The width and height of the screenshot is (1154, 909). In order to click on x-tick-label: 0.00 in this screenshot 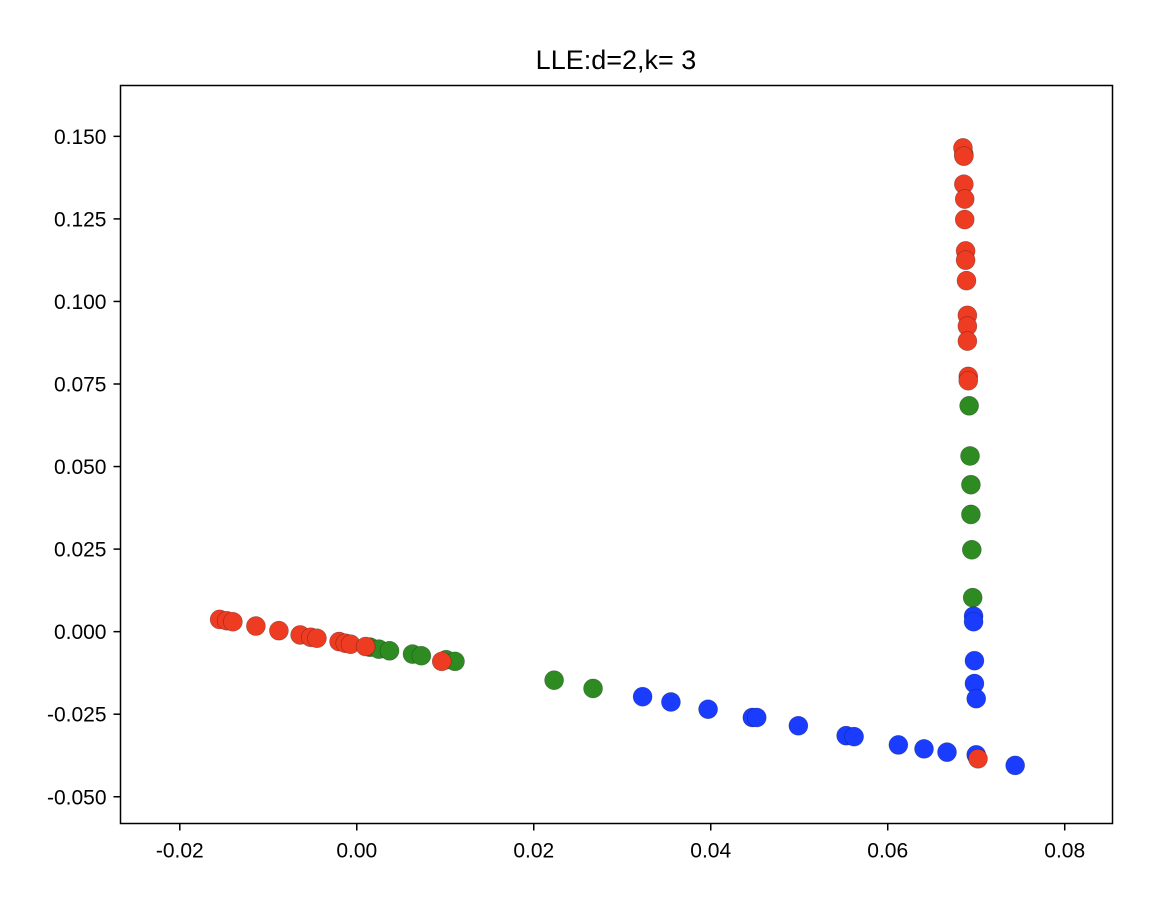, I will do `click(356, 851)`.